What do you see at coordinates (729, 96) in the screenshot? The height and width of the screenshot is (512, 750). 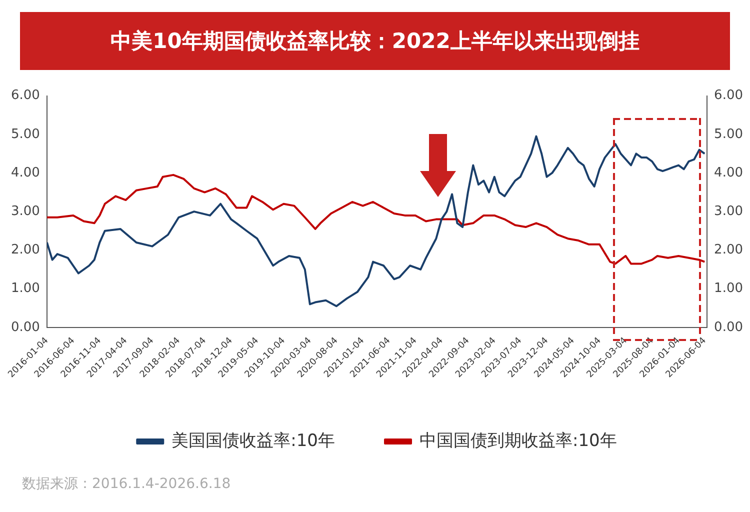 I see `y2-tick-label: 6.00` at bounding box center [729, 96].